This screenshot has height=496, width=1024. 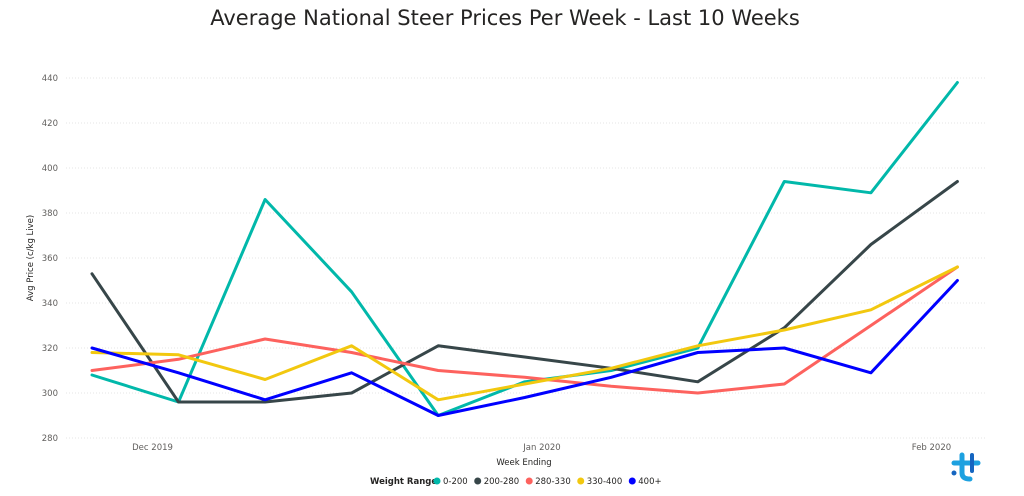 I want to click on legend-item-label: 200-280, so click(x=502, y=482).